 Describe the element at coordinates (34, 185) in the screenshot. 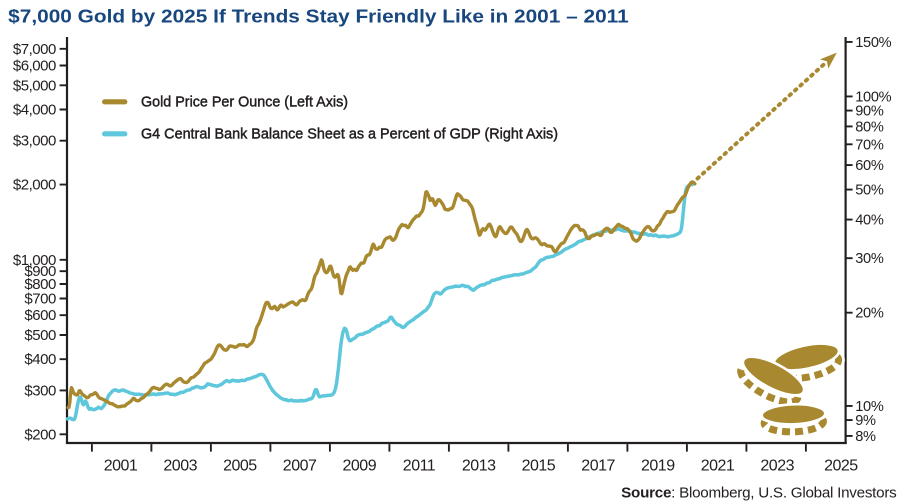

I see `svg-text: $2,000` at that location.